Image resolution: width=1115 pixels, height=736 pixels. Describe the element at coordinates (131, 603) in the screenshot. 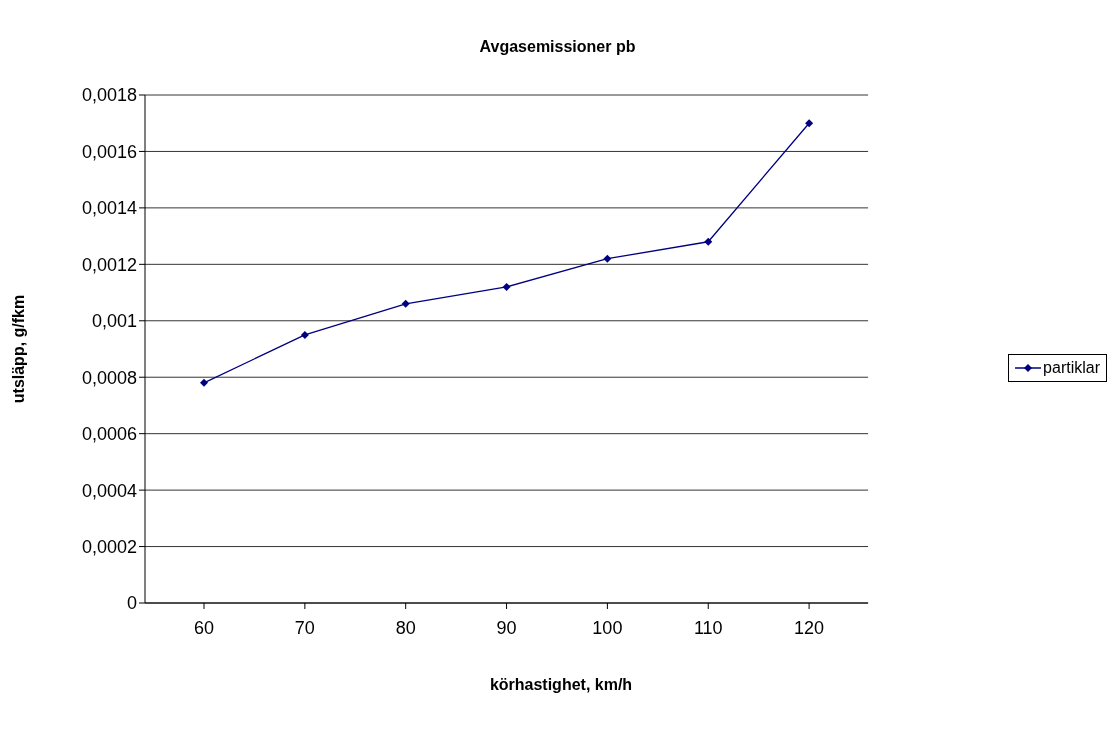

I see `y-tick-label: 0` at that location.